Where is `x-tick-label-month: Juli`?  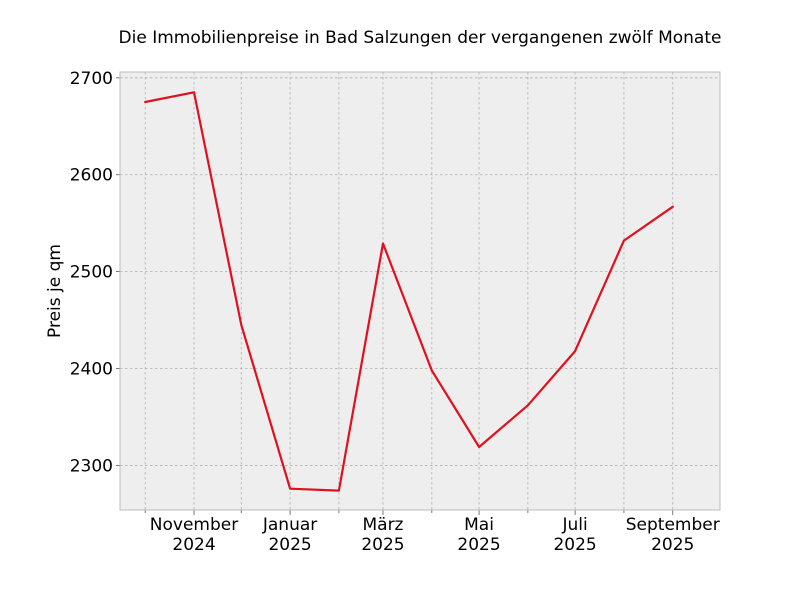
x-tick-label-month: Juli is located at coordinates (575, 525).